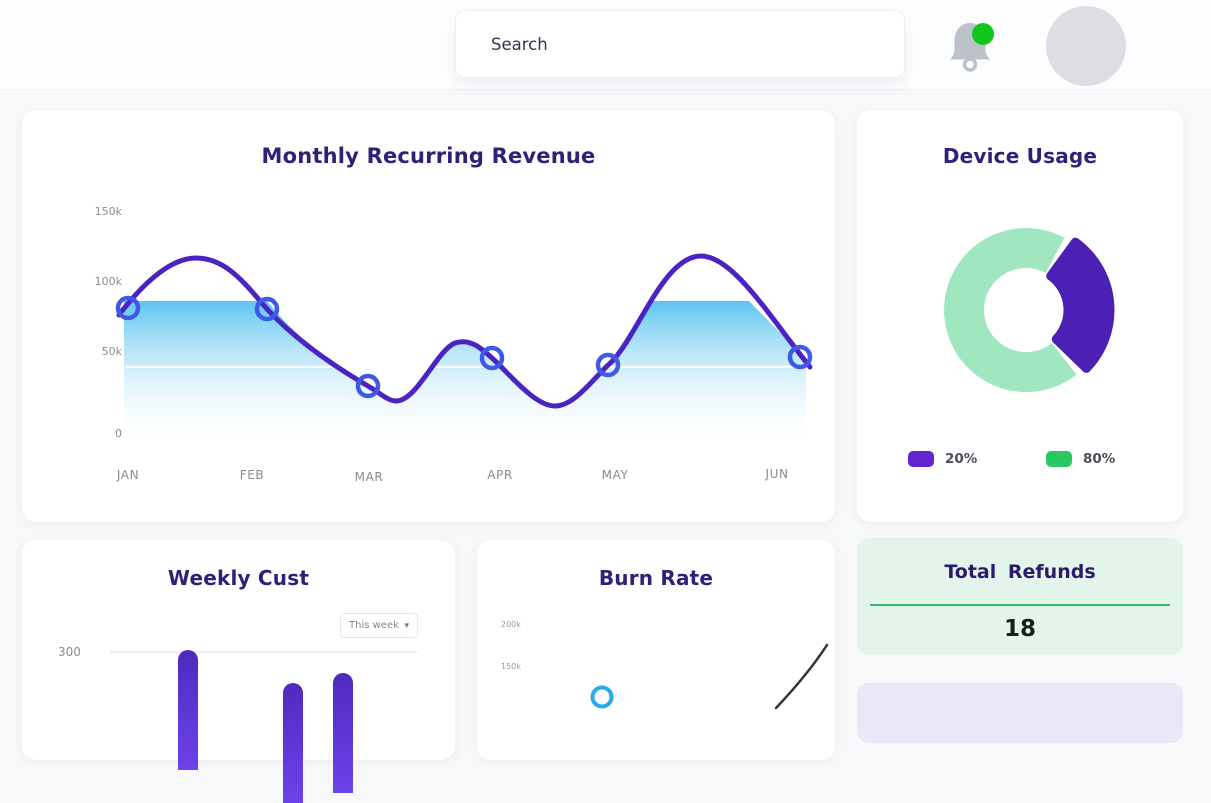 This screenshot has height=803, width=1211. I want to click on burn-rate-title: Burn Rate, so click(656, 578).